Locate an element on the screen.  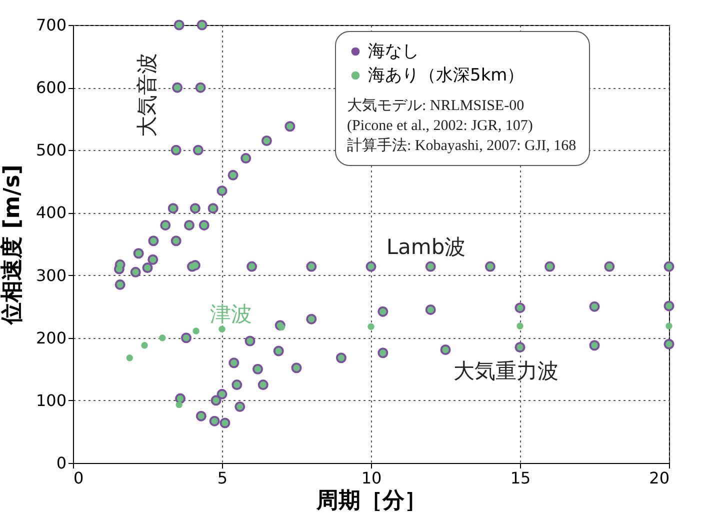
x-tick-label: 20 is located at coordinates (659, 478).